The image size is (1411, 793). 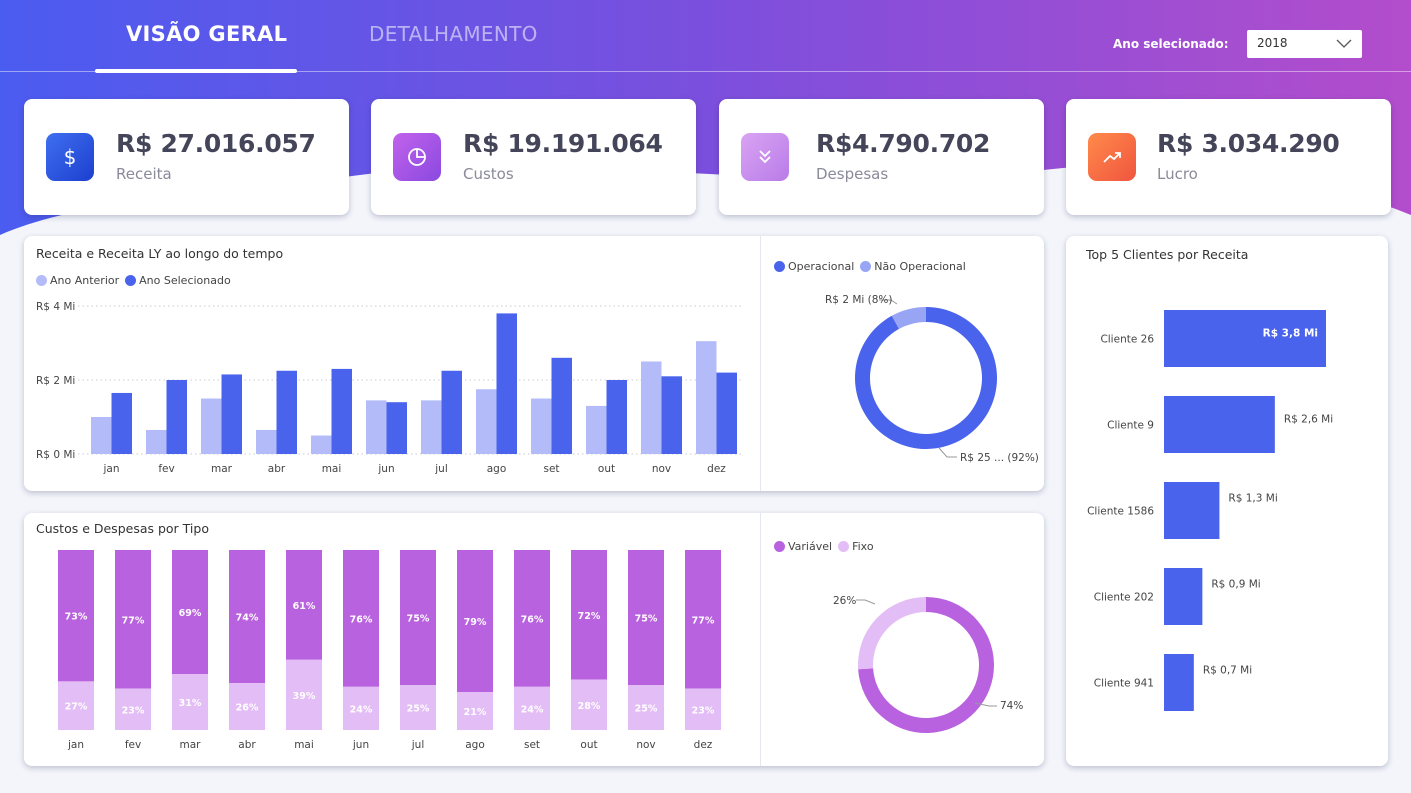 What do you see at coordinates (216, 143) in the screenshot?
I see `kpi-value: R$ 27.016.057` at bounding box center [216, 143].